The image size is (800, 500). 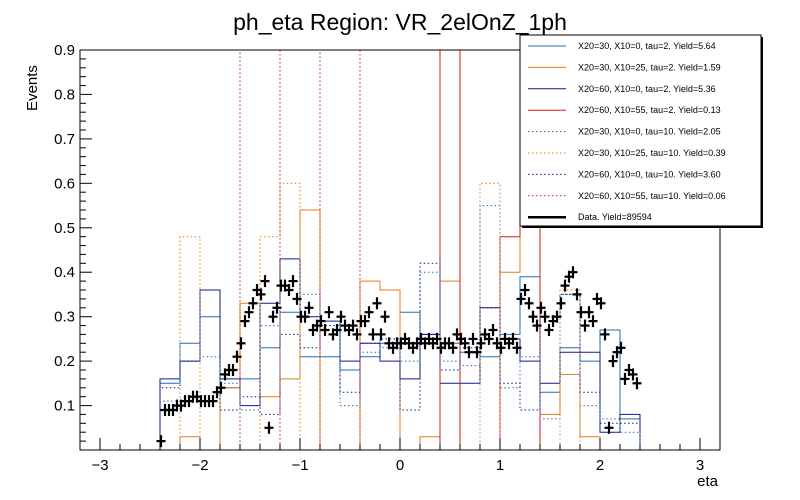 I want to click on chart-title: ph_eta Region: VR_2elOnZ_1ph, so click(x=400, y=22).